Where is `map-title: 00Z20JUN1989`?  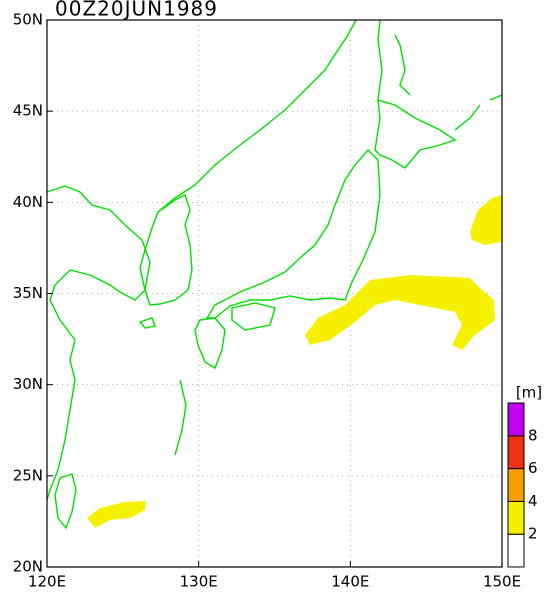
map-title: 00Z20JUN1989 is located at coordinates (136, 10).